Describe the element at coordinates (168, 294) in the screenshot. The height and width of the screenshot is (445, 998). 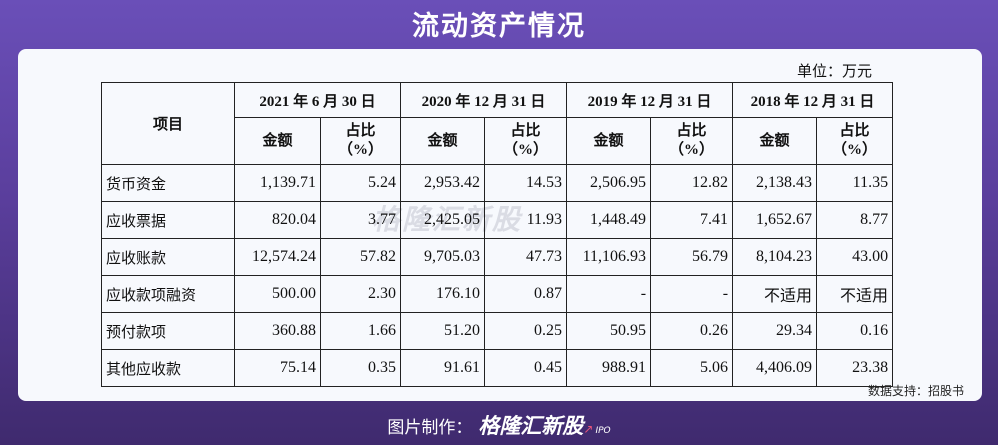
I see `row-label: 应收款项融资` at that location.